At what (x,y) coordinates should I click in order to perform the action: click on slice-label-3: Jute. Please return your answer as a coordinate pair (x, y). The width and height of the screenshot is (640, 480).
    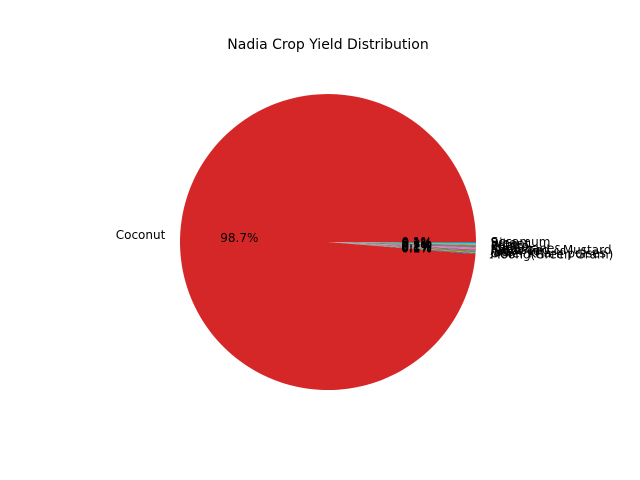
    Looking at the image, I should click on (501, 252).